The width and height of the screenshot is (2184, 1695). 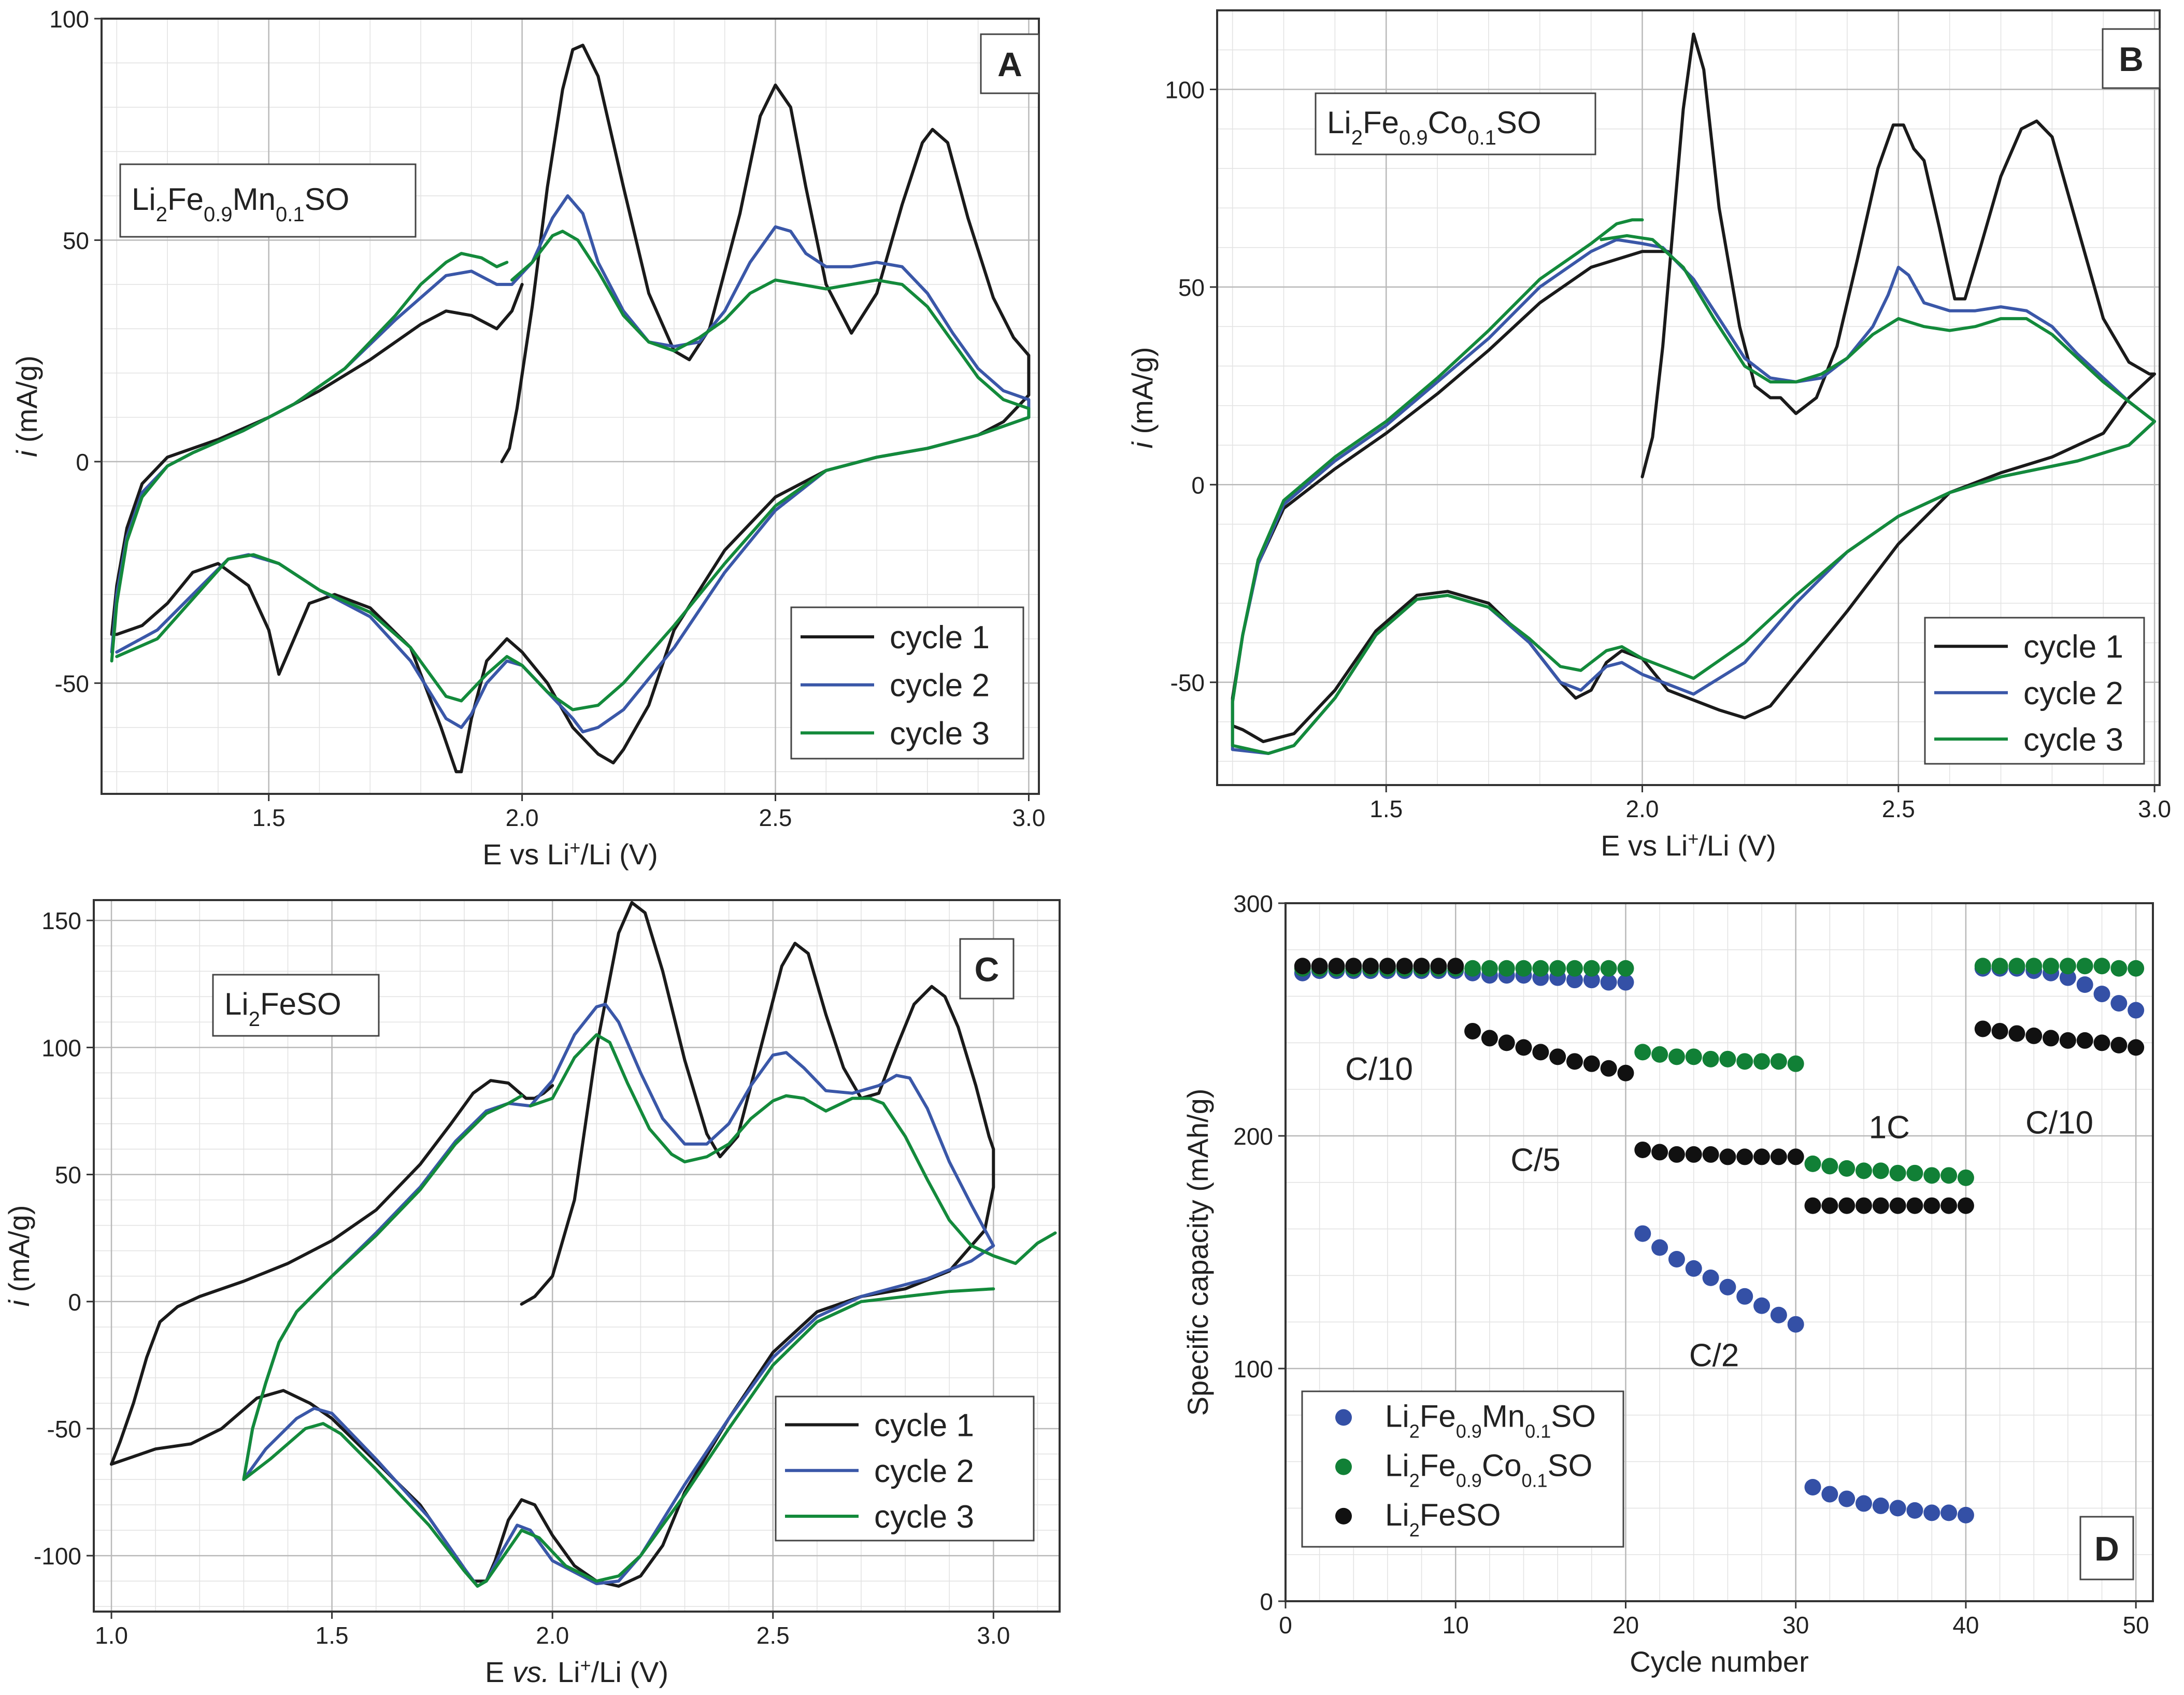 What do you see at coordinates (564, 1672) in the screenshot?
I see `x-axis-label-text: Li` at bounding box center [564, 1672].